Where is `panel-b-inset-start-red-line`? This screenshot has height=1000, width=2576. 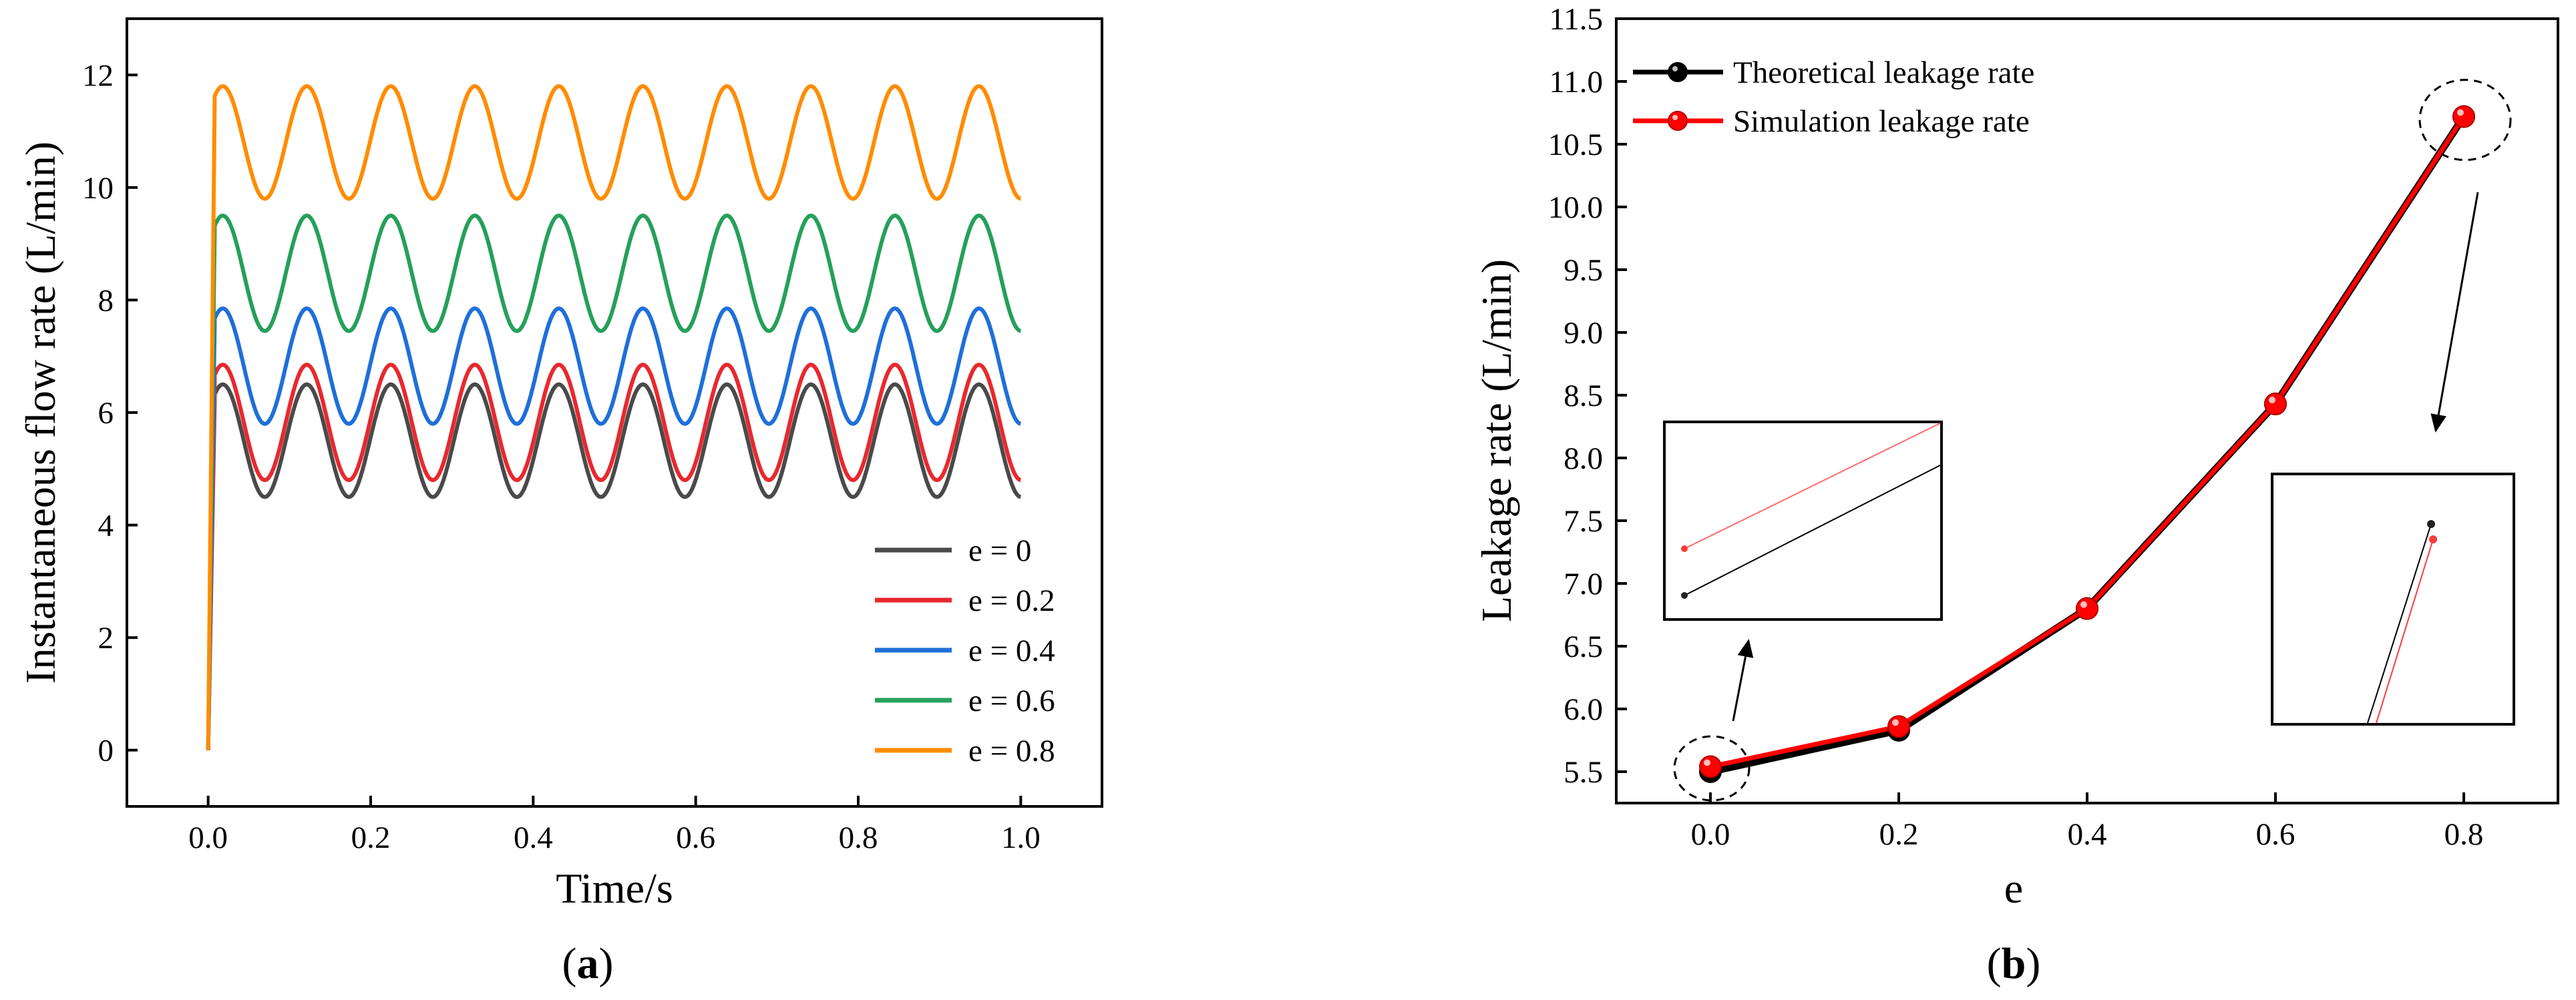 panel-b-inset-start-red-line is located at coordinates (1812, 486).